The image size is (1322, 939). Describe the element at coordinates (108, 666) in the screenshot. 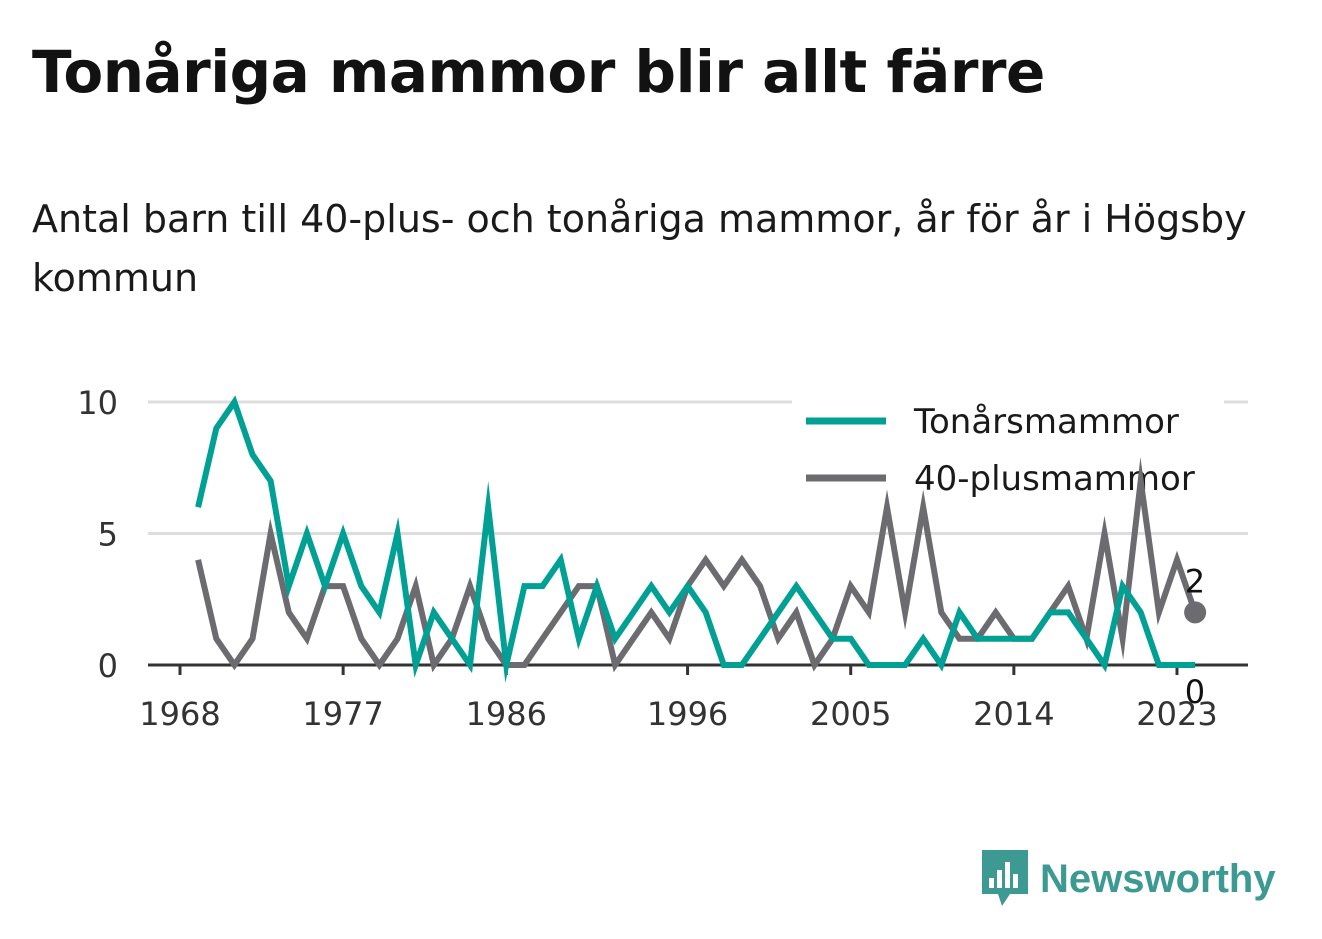

I see `y-tick-label: 0` at that location.